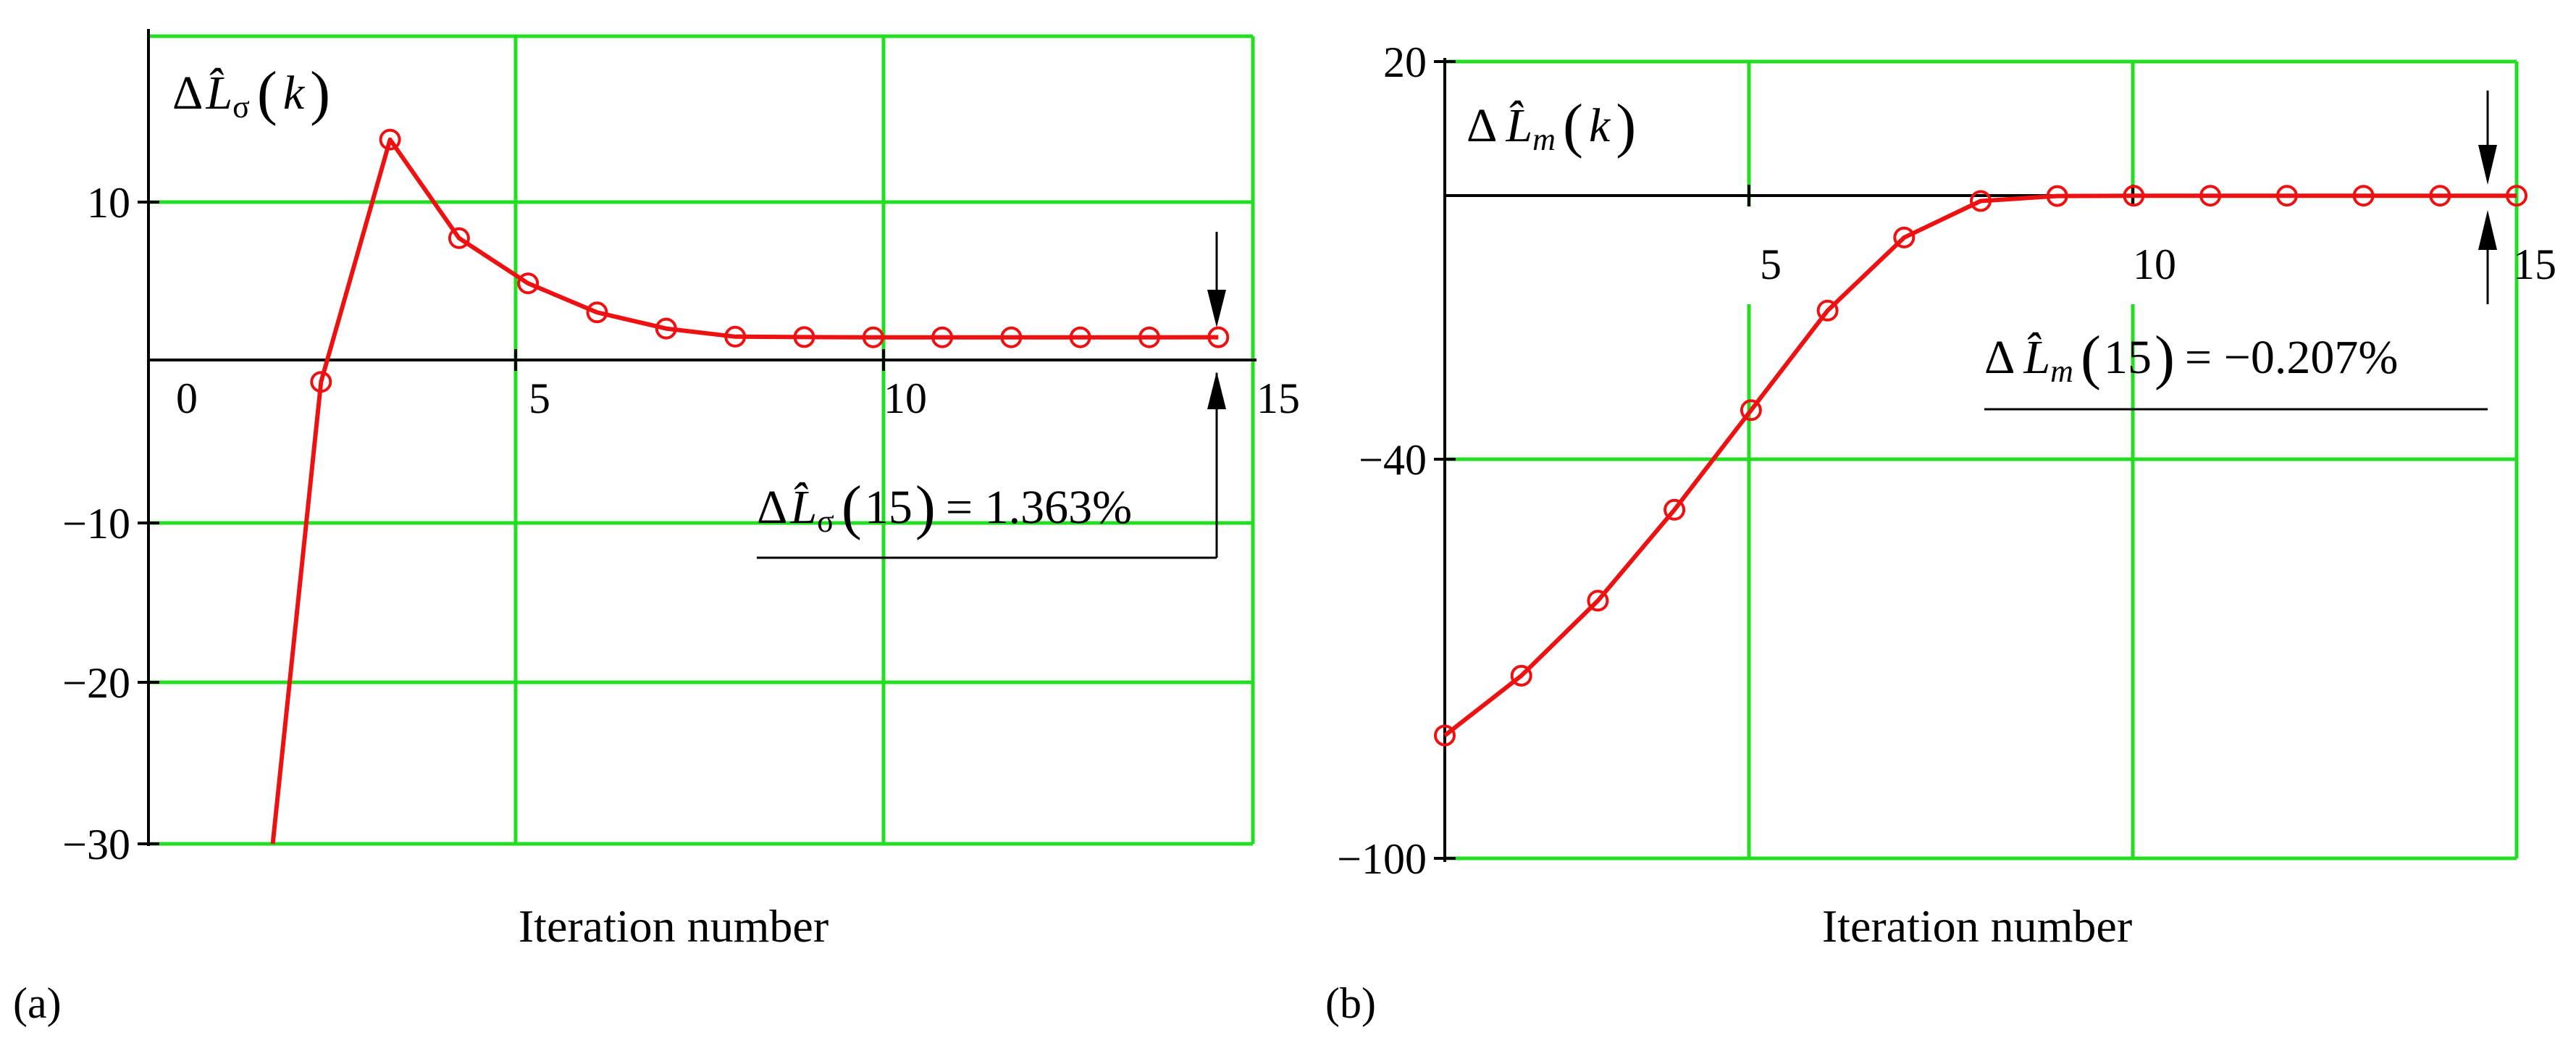 The height and width of the screenshot is (1051, 2576). Describe the element at coordinates (96, 524) in the screenshot. I see `y-tick-label: −10` at that location.